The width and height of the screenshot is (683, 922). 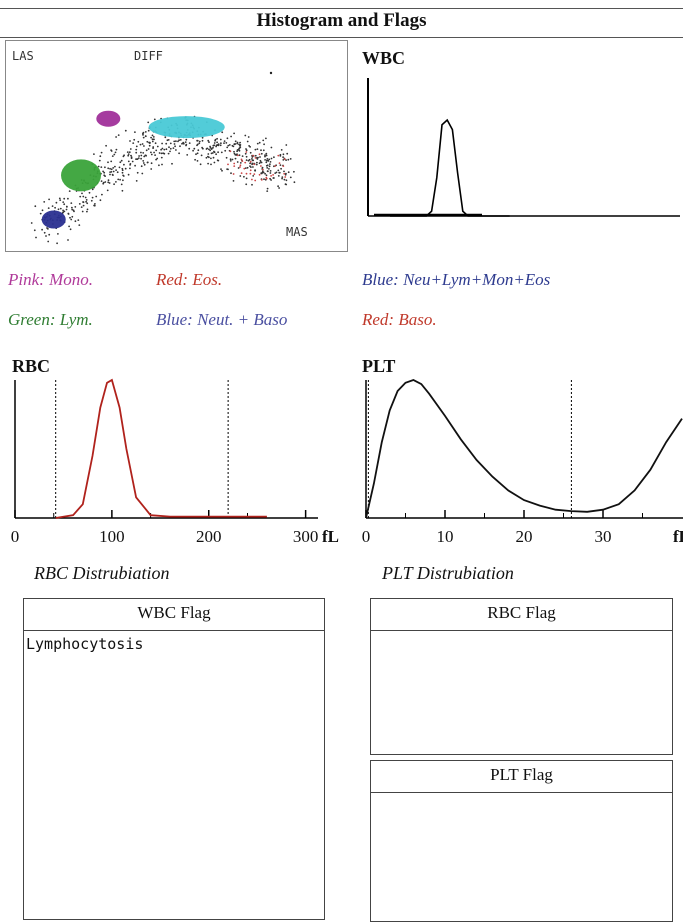 I want to click on plt-tick-label: 30, so click(x=603, y=536).